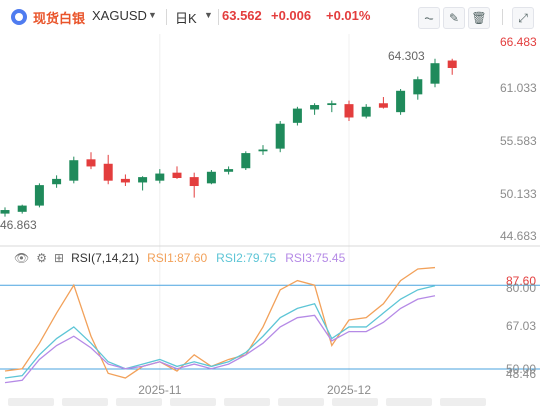 The width and height of the screenshot is (540, 406). I want to click on bottom-scrollbar, so click(270, 402).